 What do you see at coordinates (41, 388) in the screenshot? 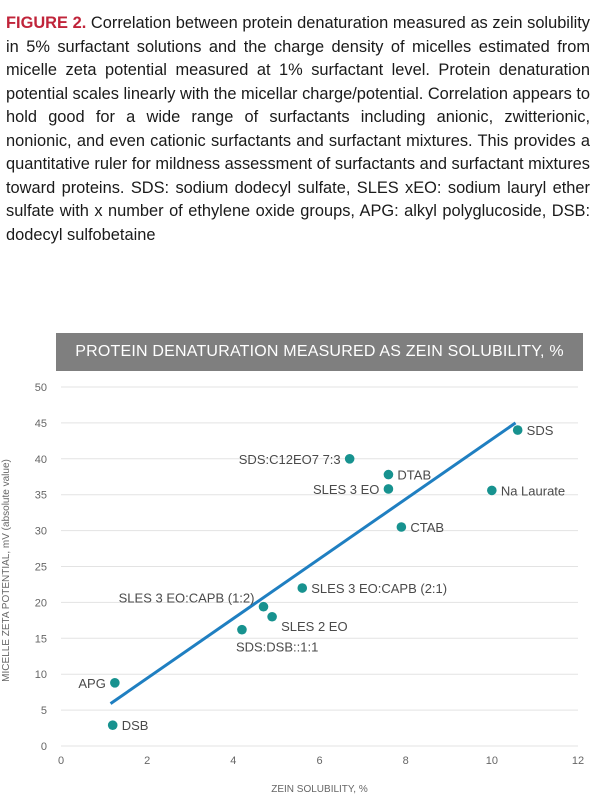
I see `y-tick-label: 50` at bounding box center [41, 388].